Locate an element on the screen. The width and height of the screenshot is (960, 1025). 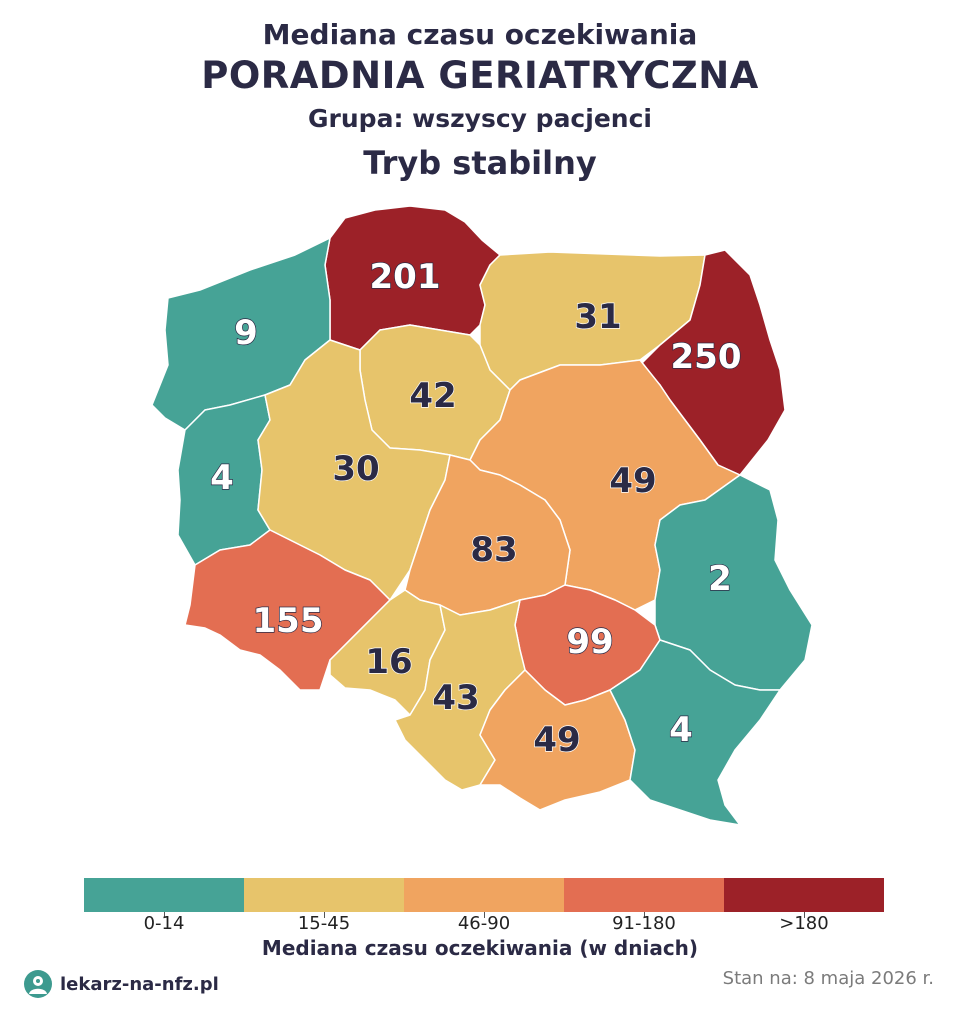
value-label-lubelskie: 2 is located at coordinates (720, 579).